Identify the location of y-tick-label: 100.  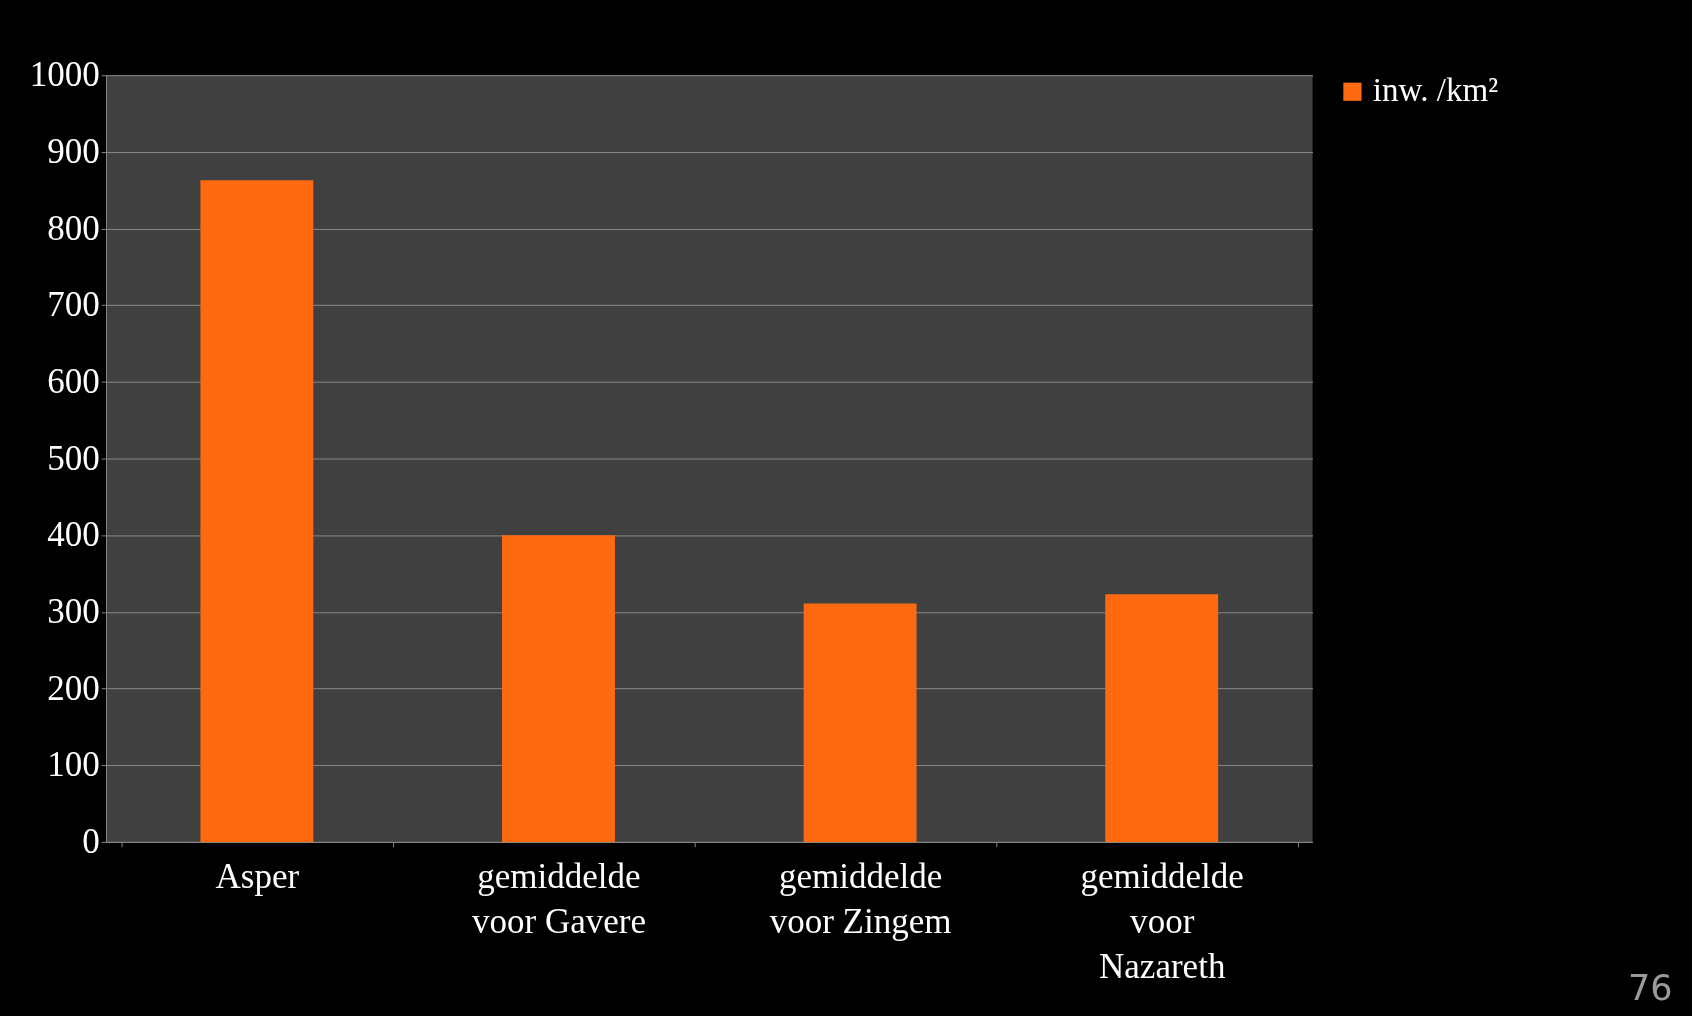
(73, 765).